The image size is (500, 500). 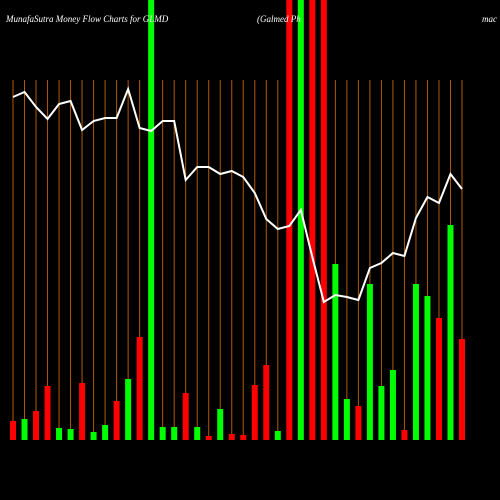 I want to click on chart-subtitle: (Galmed Ph, so click(x=279, y=19).